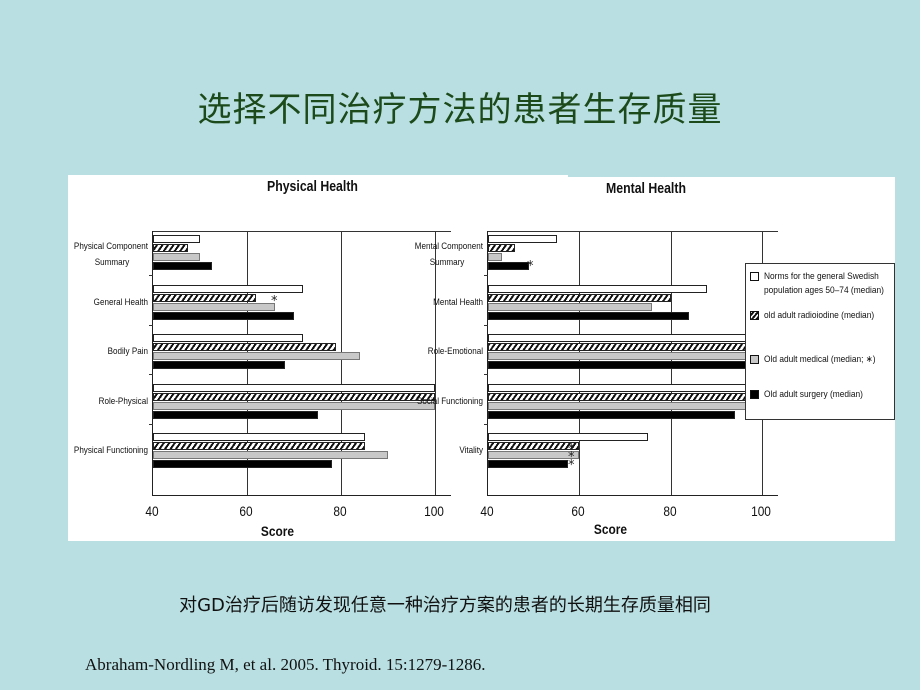  I want to click on white-swatch-icon, so click(754, 276).